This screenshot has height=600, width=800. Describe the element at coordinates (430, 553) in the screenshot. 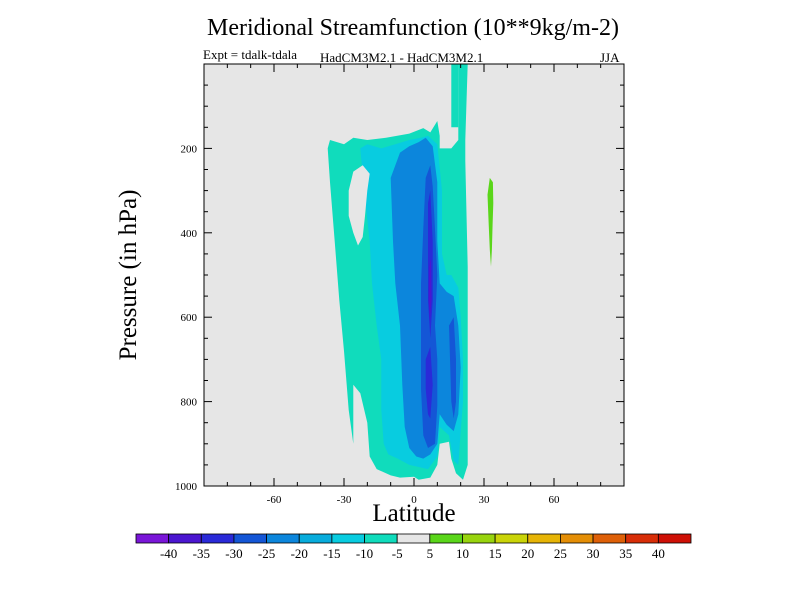

I see `colorbar-label: 5` at that location.